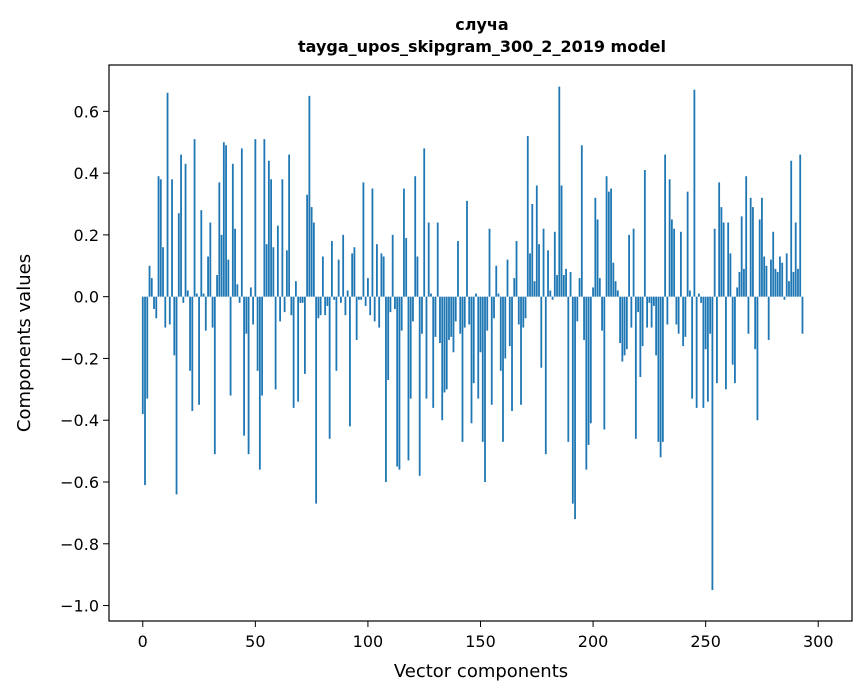 The image size is (867, 696). I want to click on x-tick-label: 200, so click(593, 641).